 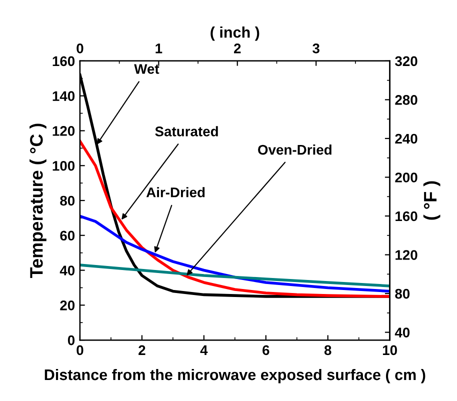 I want to click on y-tick-label: 140, so click(x=63, y=96).